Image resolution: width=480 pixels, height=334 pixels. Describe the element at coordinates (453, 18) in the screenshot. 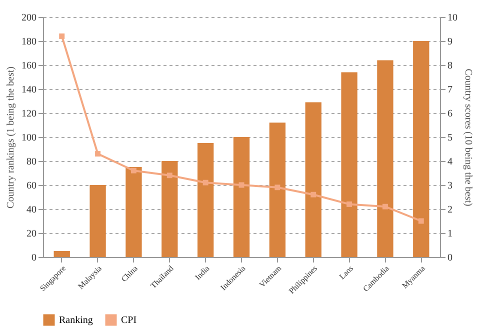

I see `y2-tick-label: 10` at that location.